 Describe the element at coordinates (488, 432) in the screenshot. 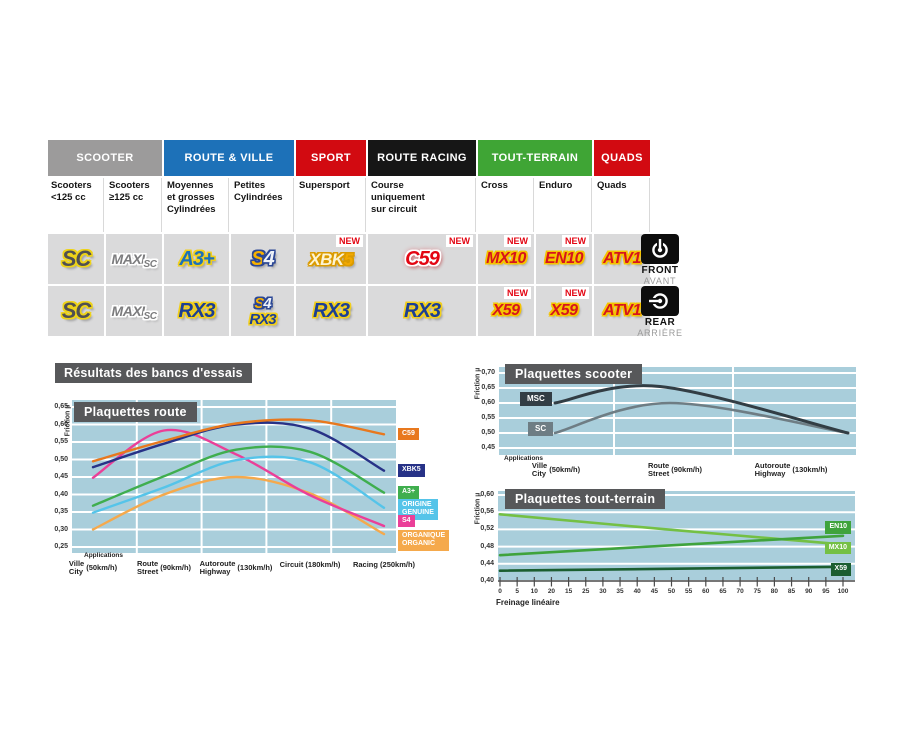

I see `y-tick-label: 0,50` at that location.